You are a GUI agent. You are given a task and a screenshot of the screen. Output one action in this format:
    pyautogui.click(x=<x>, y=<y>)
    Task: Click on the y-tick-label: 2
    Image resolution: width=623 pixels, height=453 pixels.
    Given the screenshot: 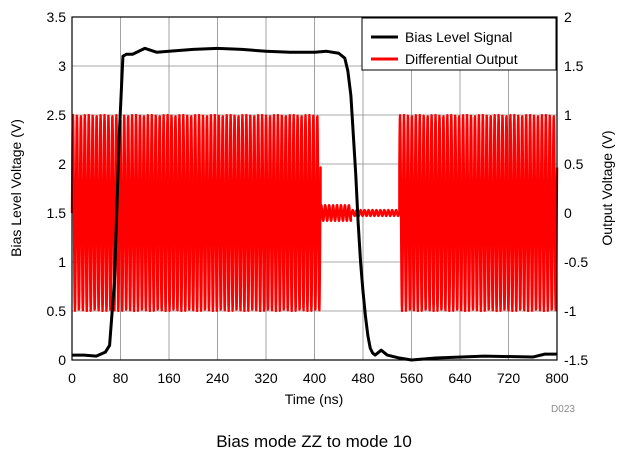 What is the action you would take?
    pyautogui.click(x=62, y=164)
    